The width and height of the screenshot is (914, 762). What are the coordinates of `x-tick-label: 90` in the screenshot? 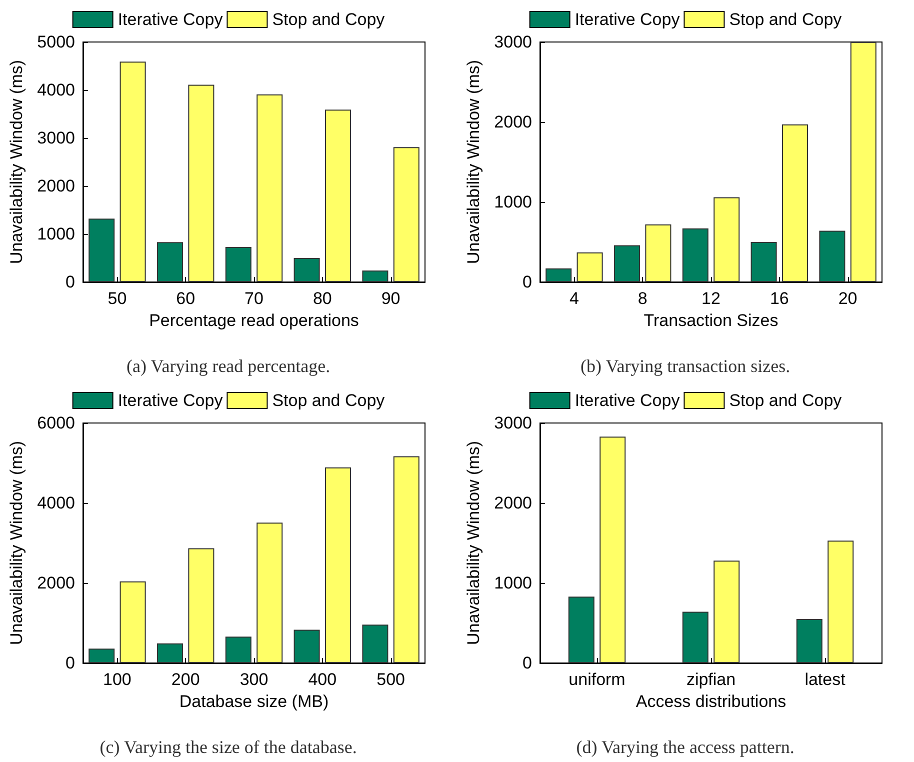 It's located at (390, 298).